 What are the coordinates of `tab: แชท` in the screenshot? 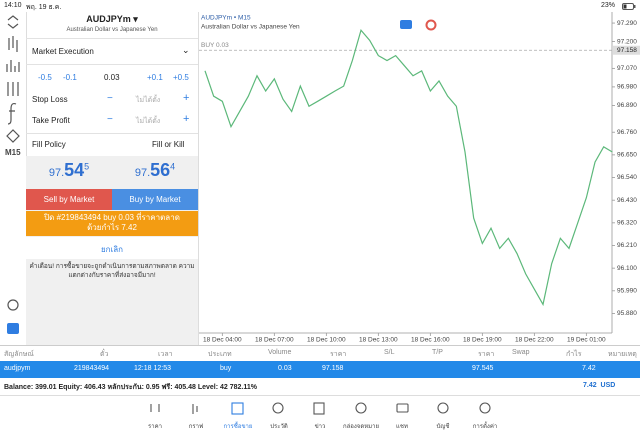 It's located at (402, 427).